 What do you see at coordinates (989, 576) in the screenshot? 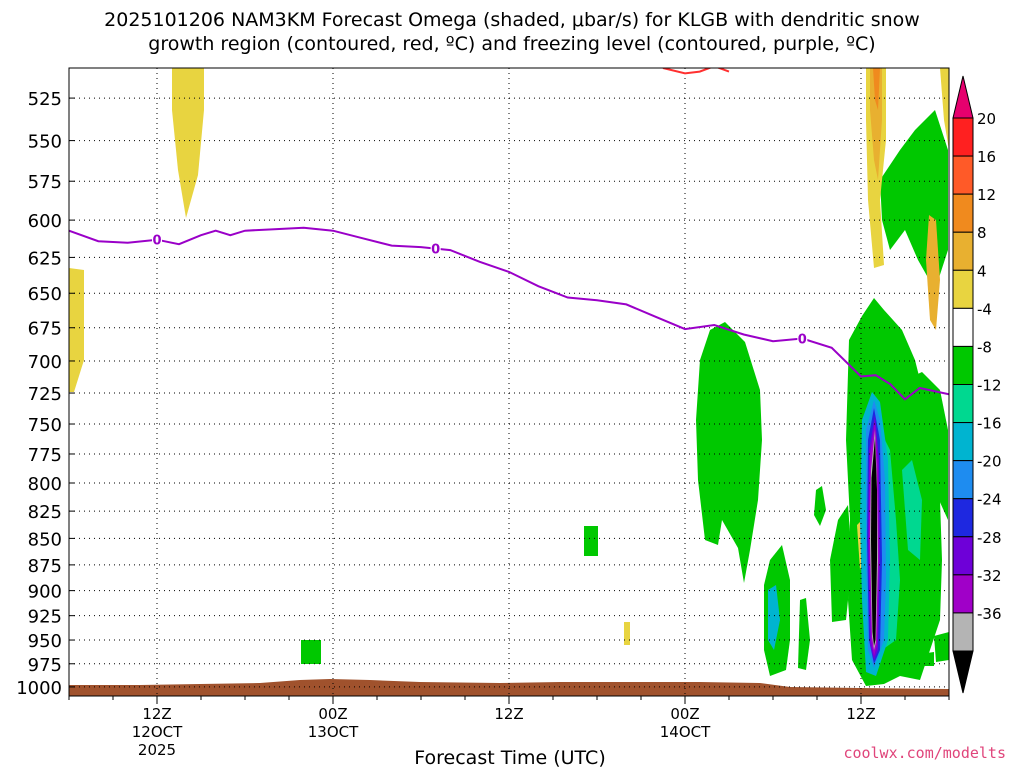
I see `colorbar-label: -32` at bounding box center [989, 576].